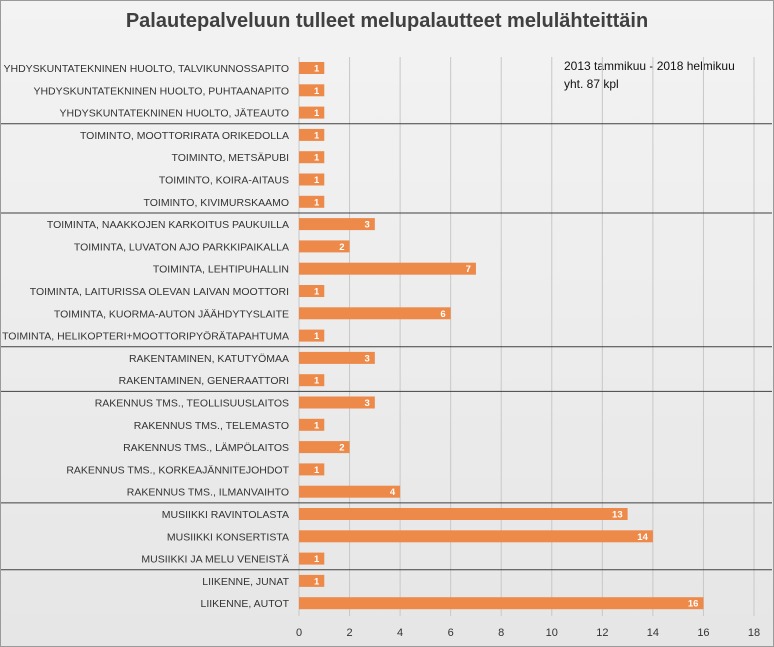  Describe the element at coordinates (161, 91) in the screenshot. I see `category-label: YHDYSKUNTATEKNINEN HUOLTO, PUHTAANAPITO` at that location.